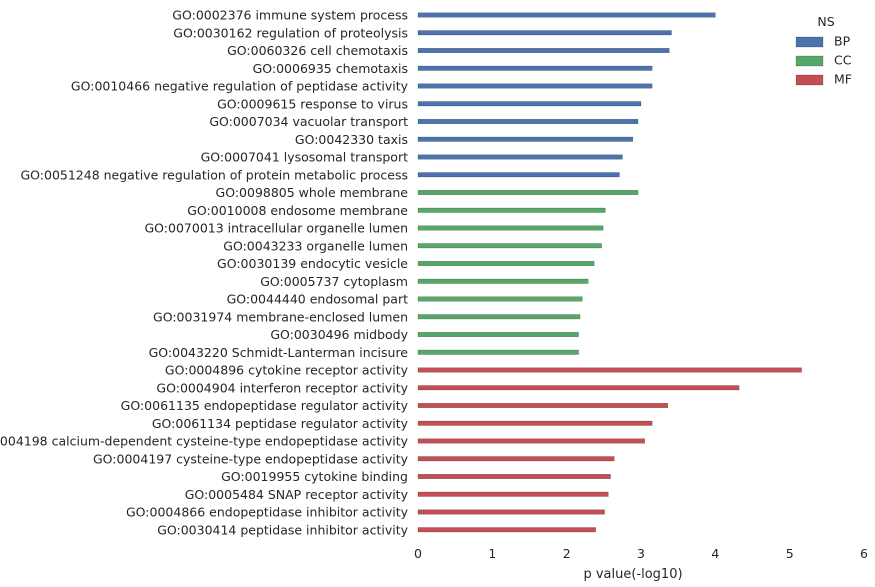 This screenshot has width=875, height=587. What do you see at coordinates (351, 139) in the screenshot?
I see `category-label: GO:0042330 taxis` at bounding box center [351, 139].